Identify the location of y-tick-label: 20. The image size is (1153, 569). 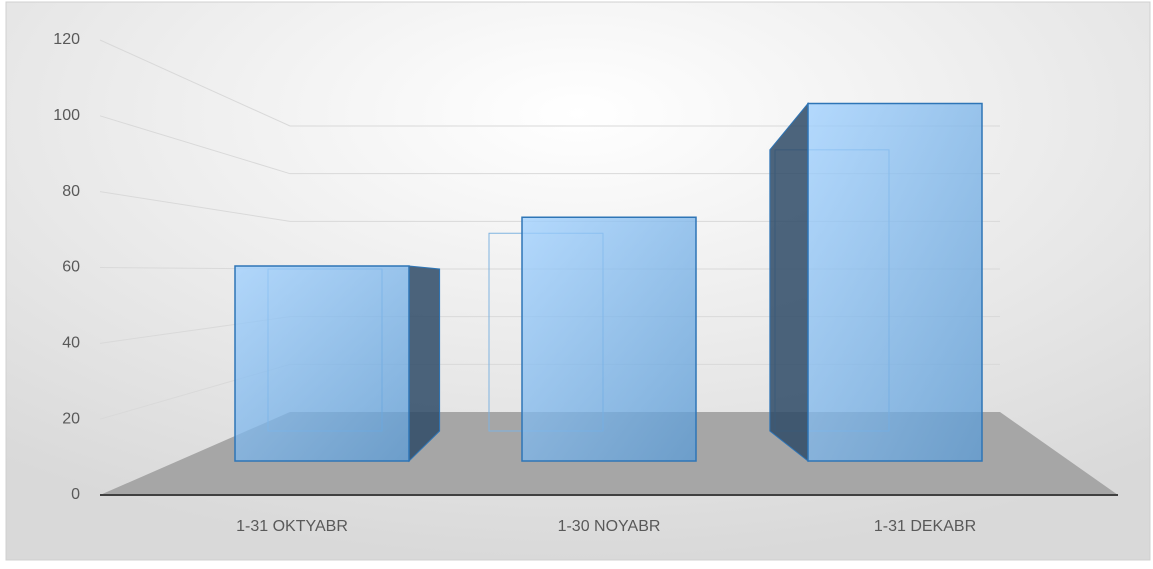
(71, 418).